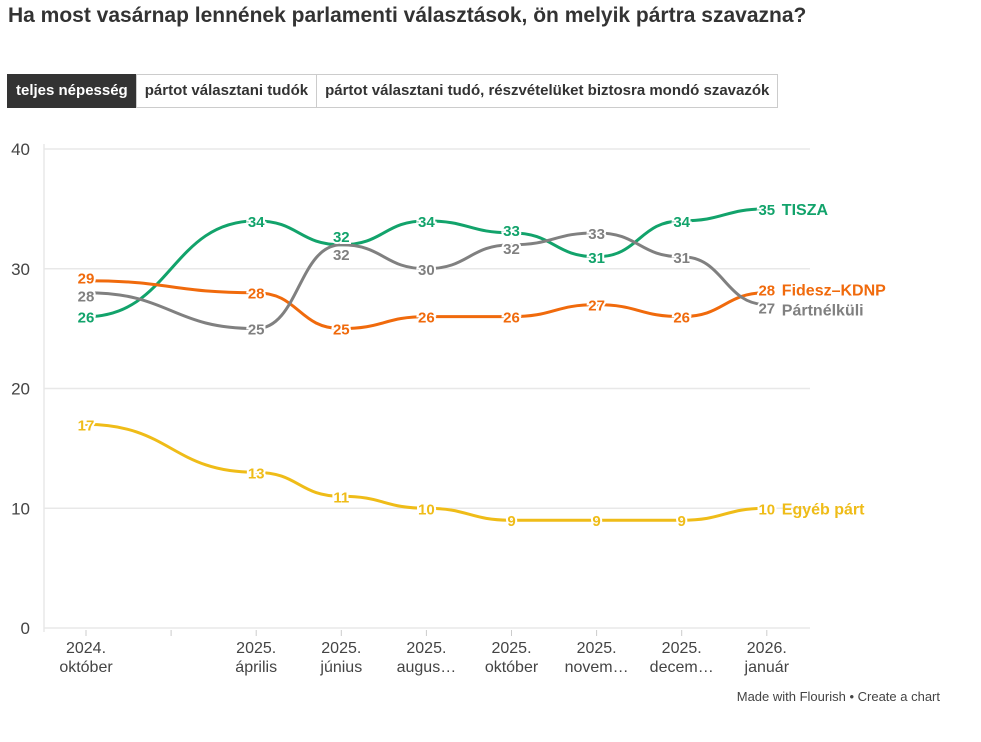 The width and height of the screenshot is (981, 742). I want to click on data-label: 17, so click(86, 425).